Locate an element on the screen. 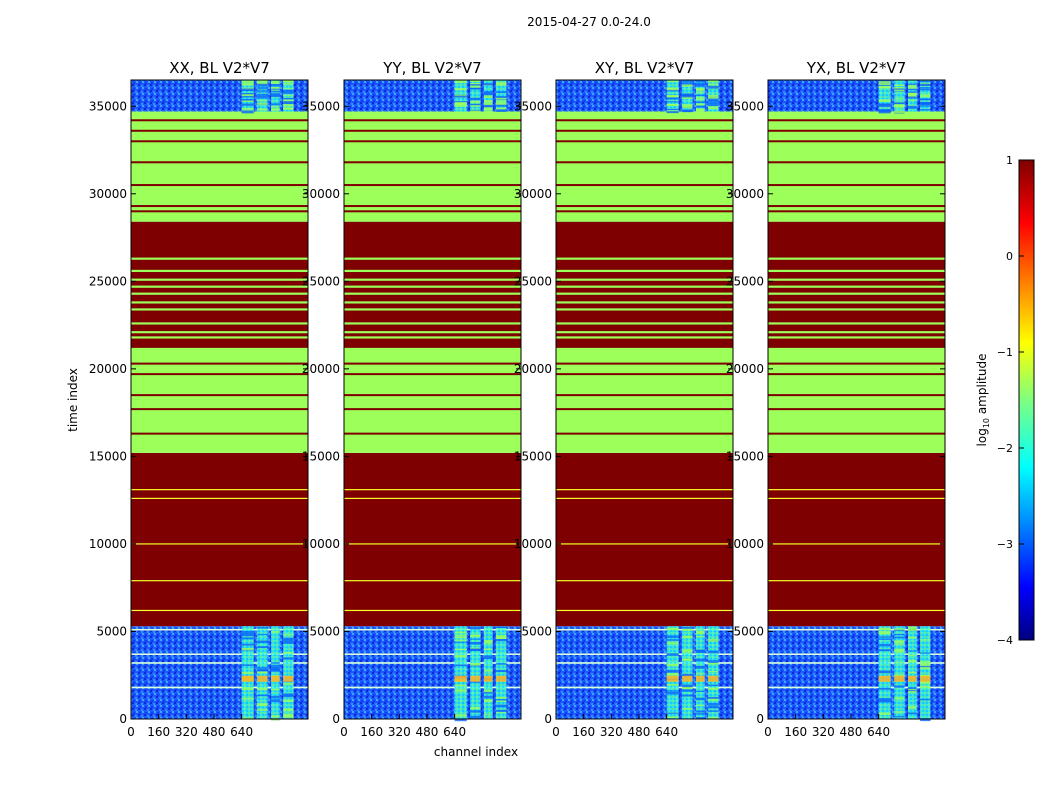 This screenshot has height=800, width=1050. ytick-label: 20000 is located at coordinates (533, 369).